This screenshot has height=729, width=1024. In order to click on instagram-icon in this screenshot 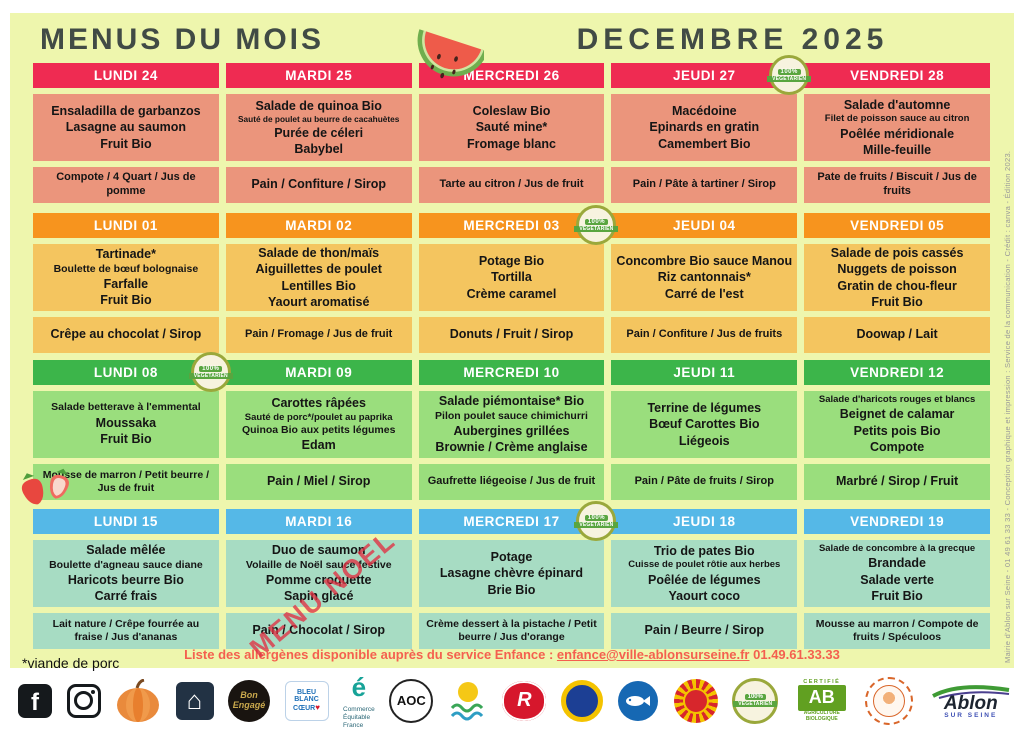, I will do `click(83, 700)`.